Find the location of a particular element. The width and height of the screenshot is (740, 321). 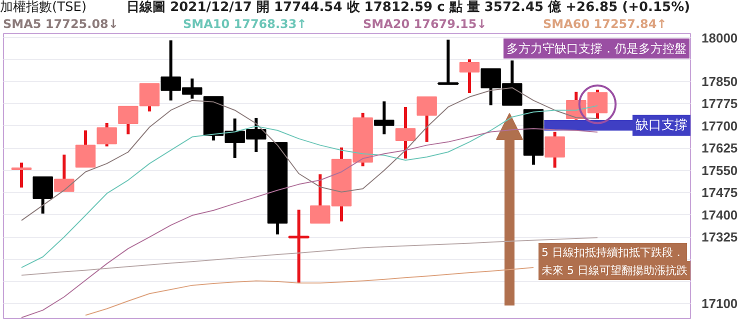

band-label: 缺口支撐 is located at coordinates (662, 125).